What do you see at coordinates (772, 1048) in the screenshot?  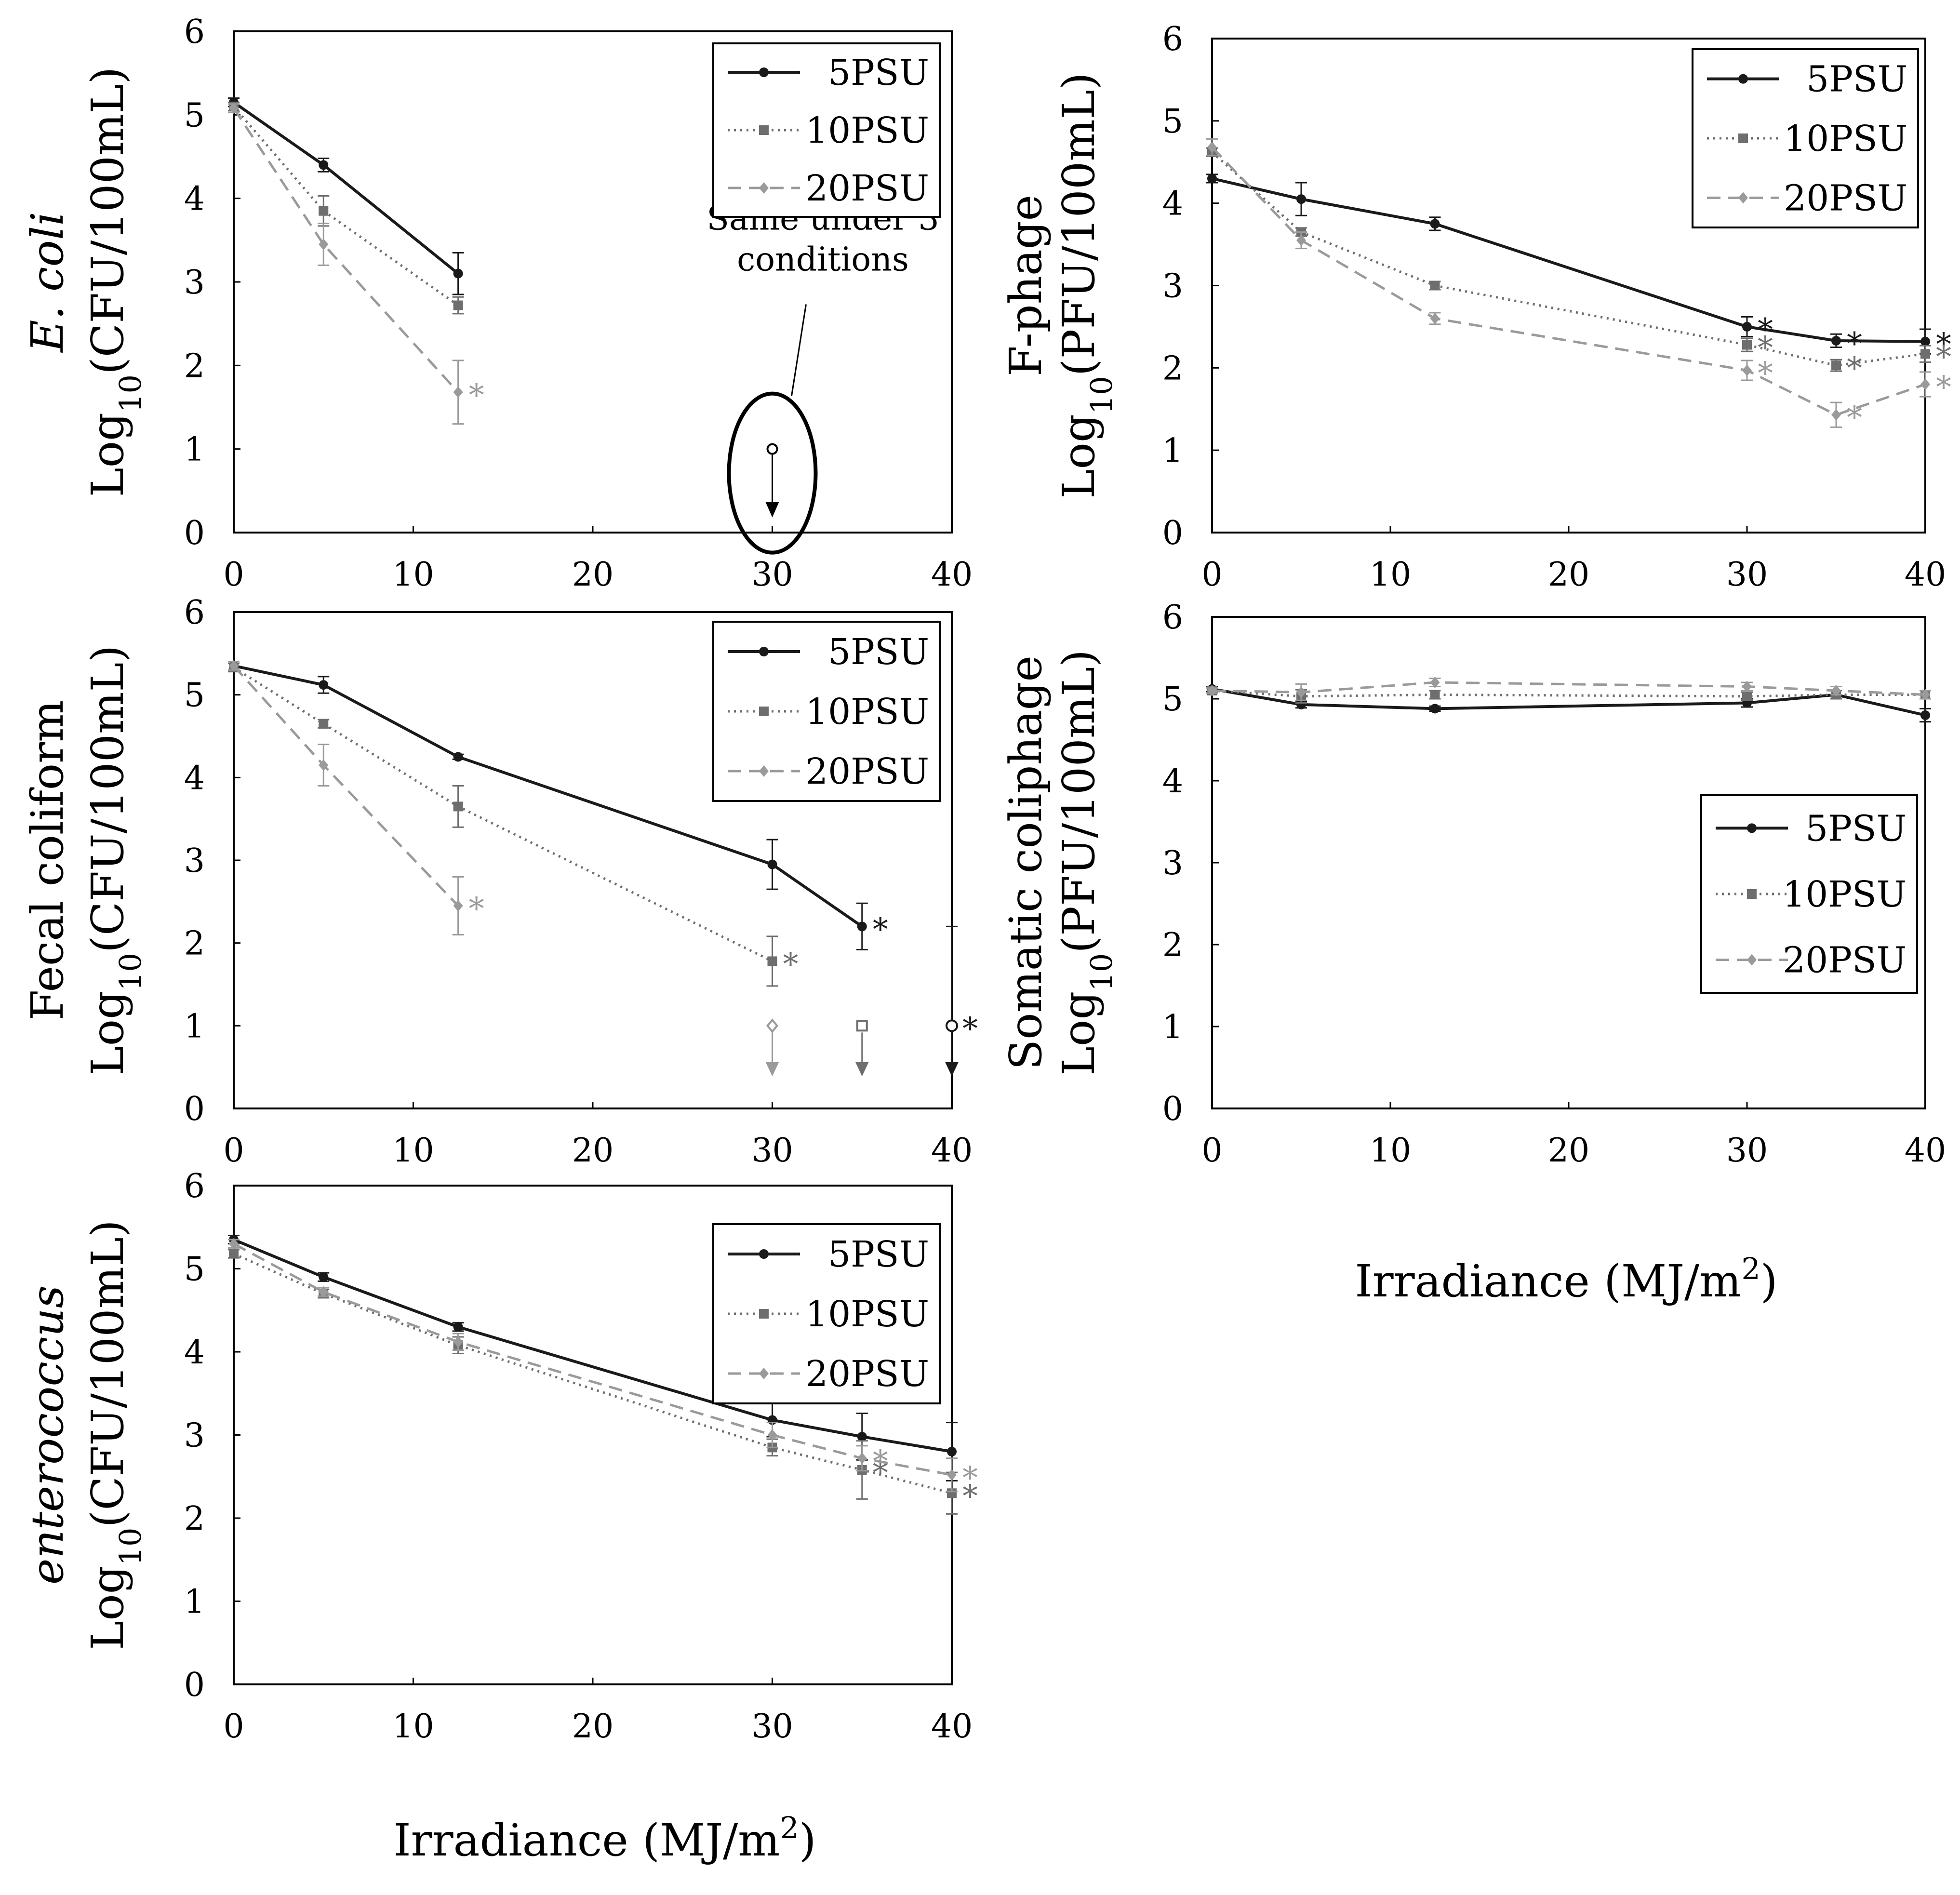 I see `below-limit-20PSU` at bounding box center [772, 1048].